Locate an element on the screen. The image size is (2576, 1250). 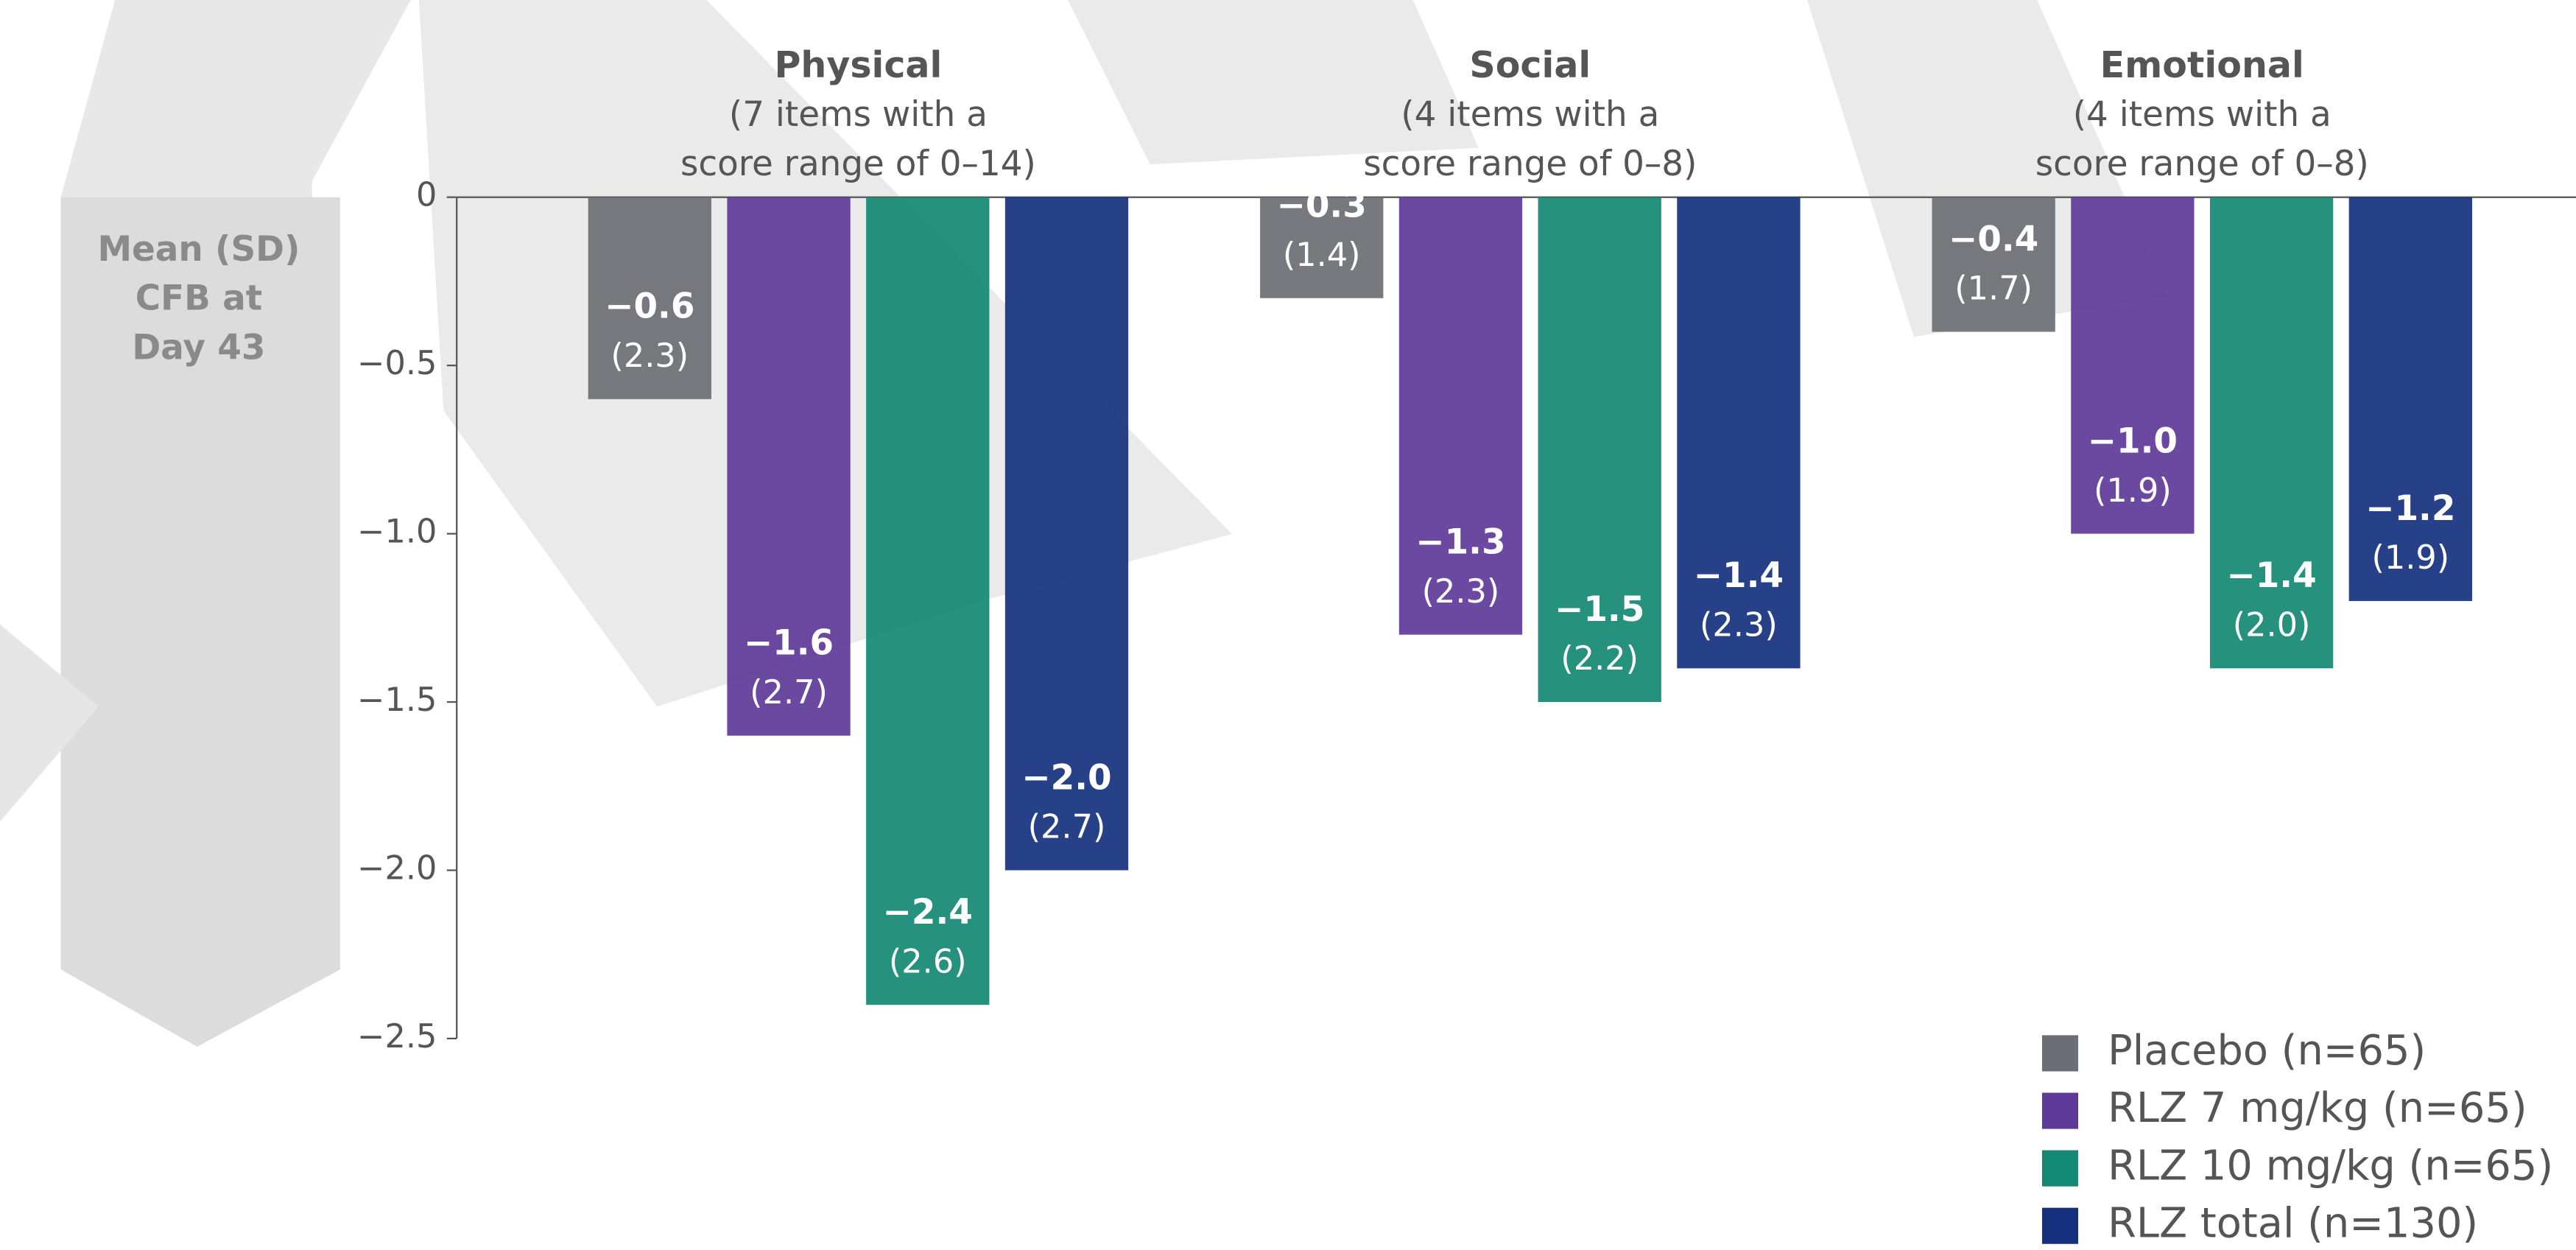
legend-label: RLZ 10 mg/kg (n=65) is located at coordinates (2330, 1166).